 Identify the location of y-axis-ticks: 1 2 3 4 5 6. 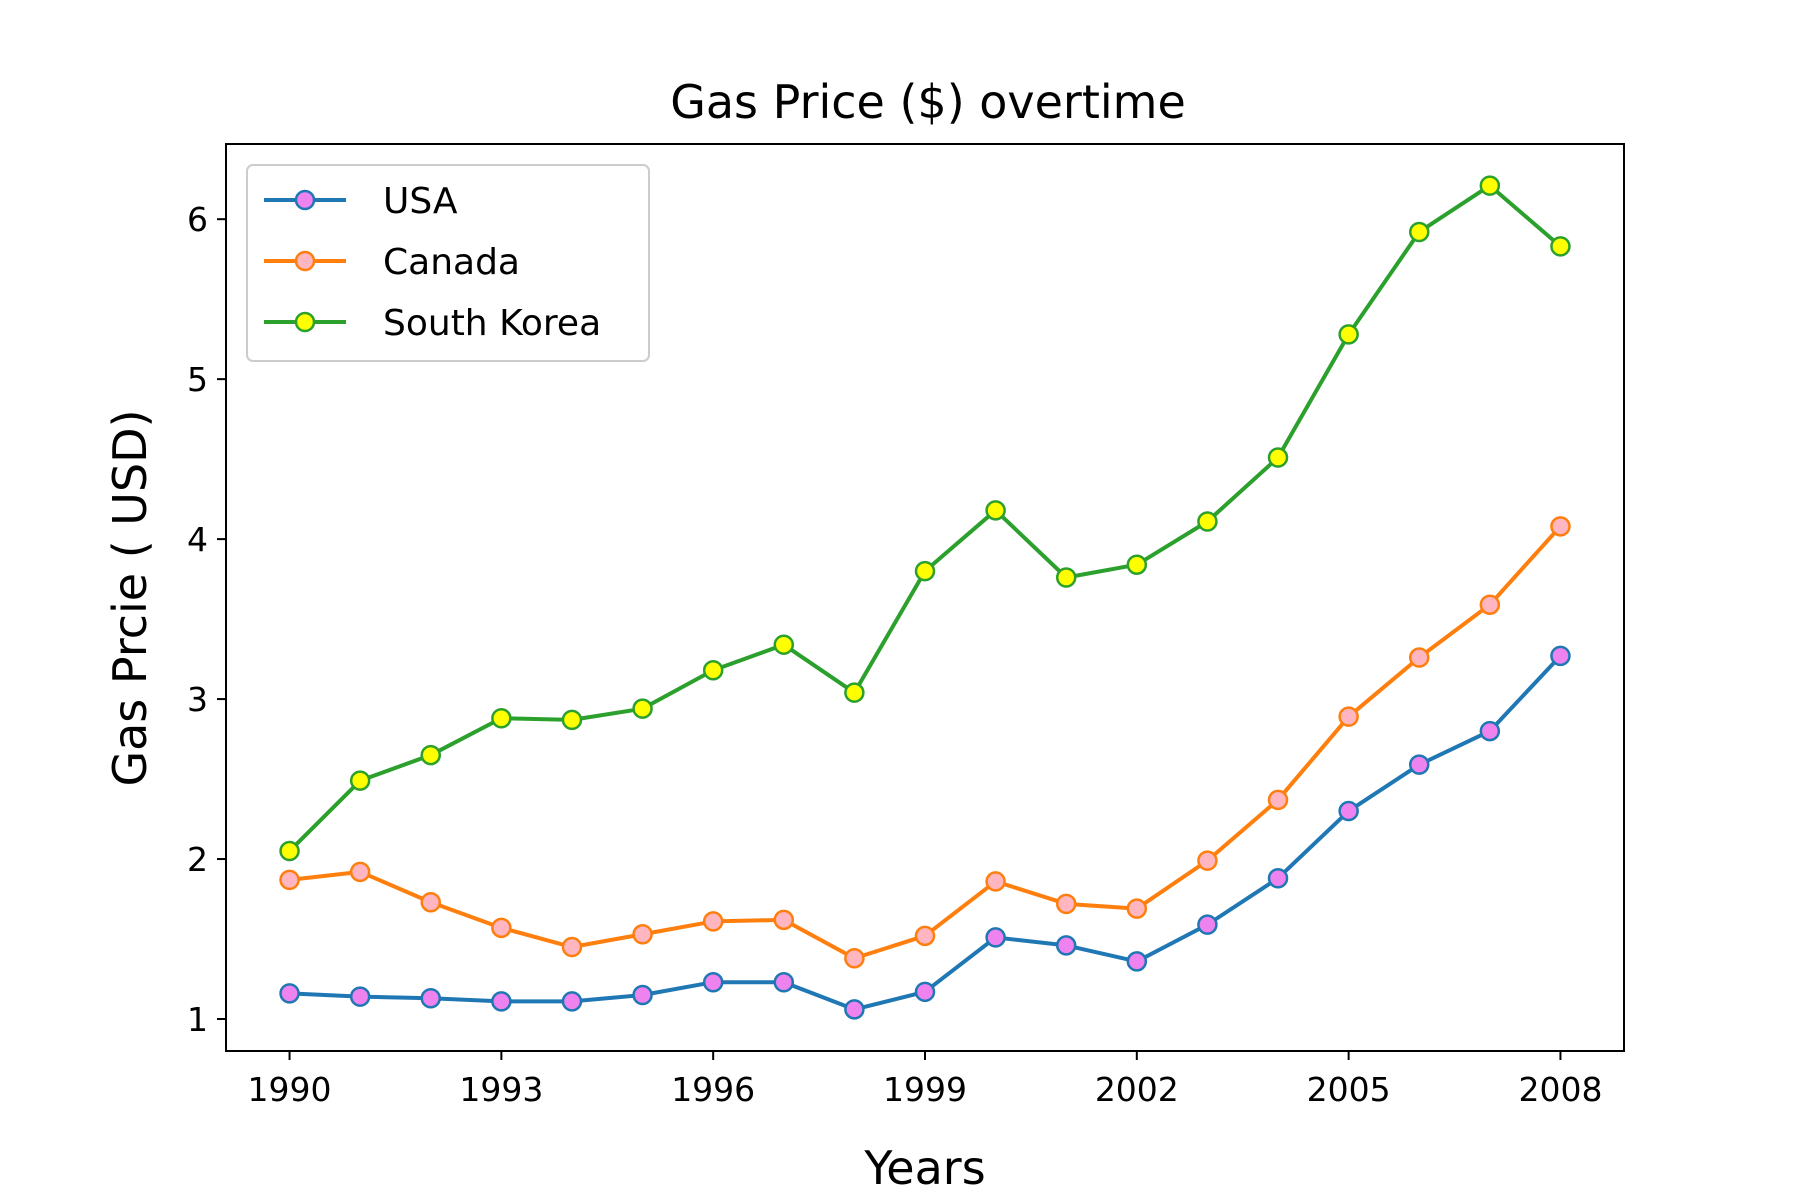
(206, 619).